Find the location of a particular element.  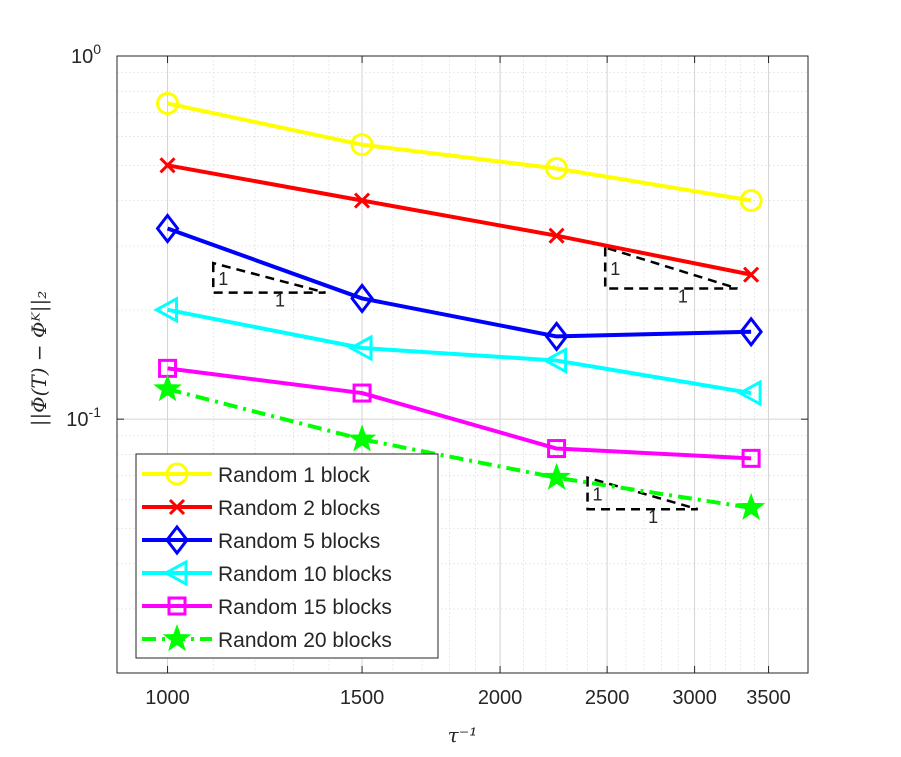

x-tick-label: 1000 is located at coordinates (167, 698).